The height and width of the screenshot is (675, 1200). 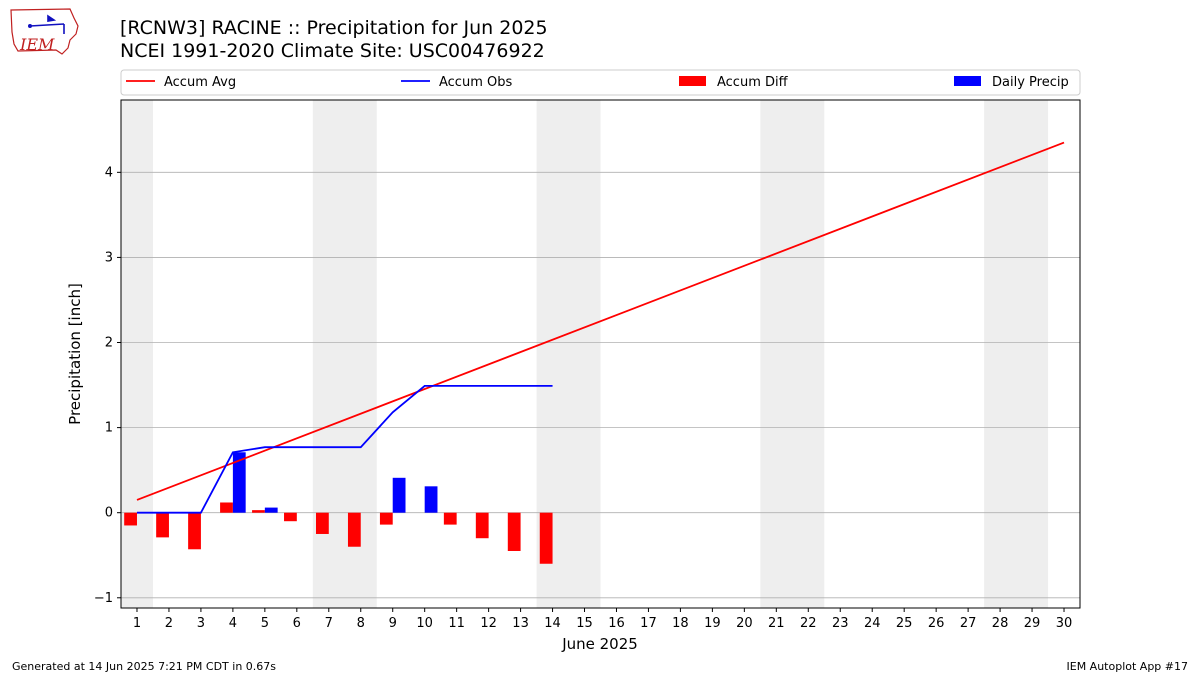 What do you see at coordinates (552, 623) in the screenshot?
I see `x-tick-label: 14` at bounding box center [552, 623].